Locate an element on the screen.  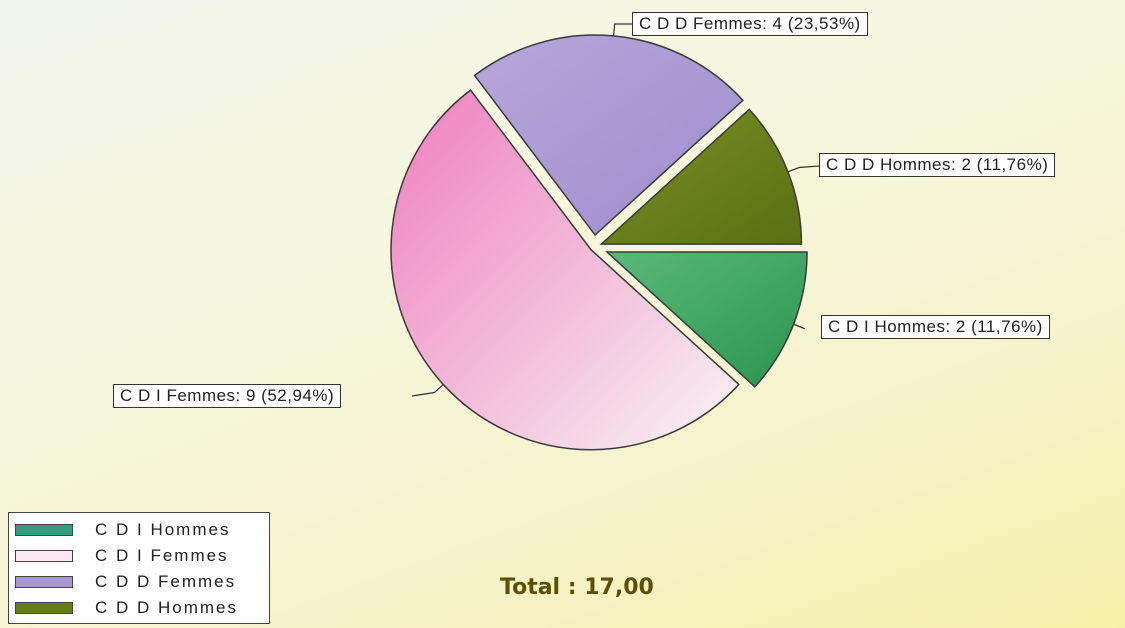
legend-label: C D D Hommes is located at coordinates (167, 607).